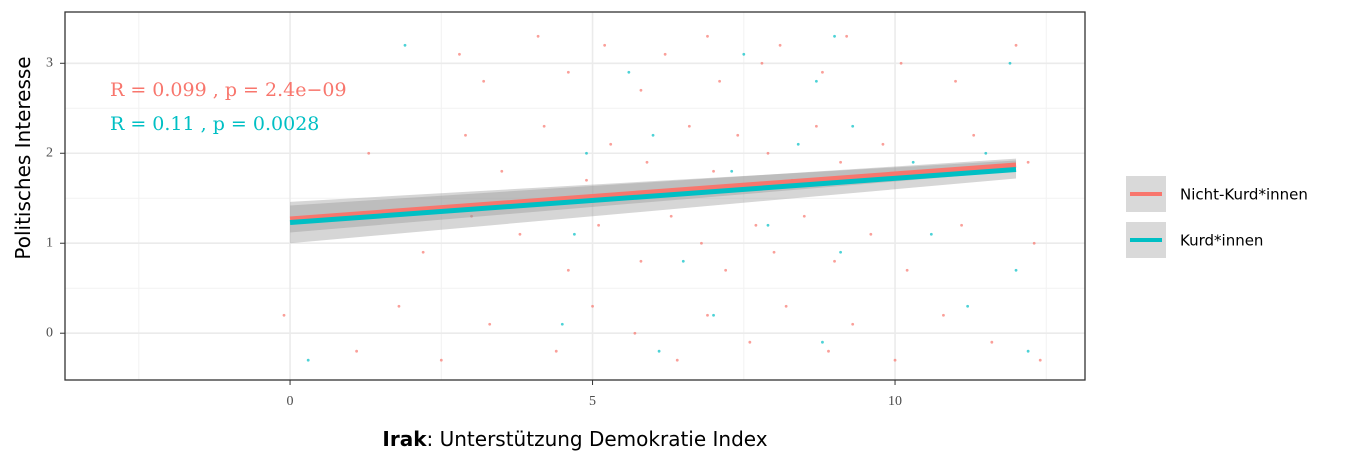 The height and width of the screenshot is (456, 1360). Describe the element at coordinates (49, 242) in the screenshot. I see `y-tick-label: 1` at that location.